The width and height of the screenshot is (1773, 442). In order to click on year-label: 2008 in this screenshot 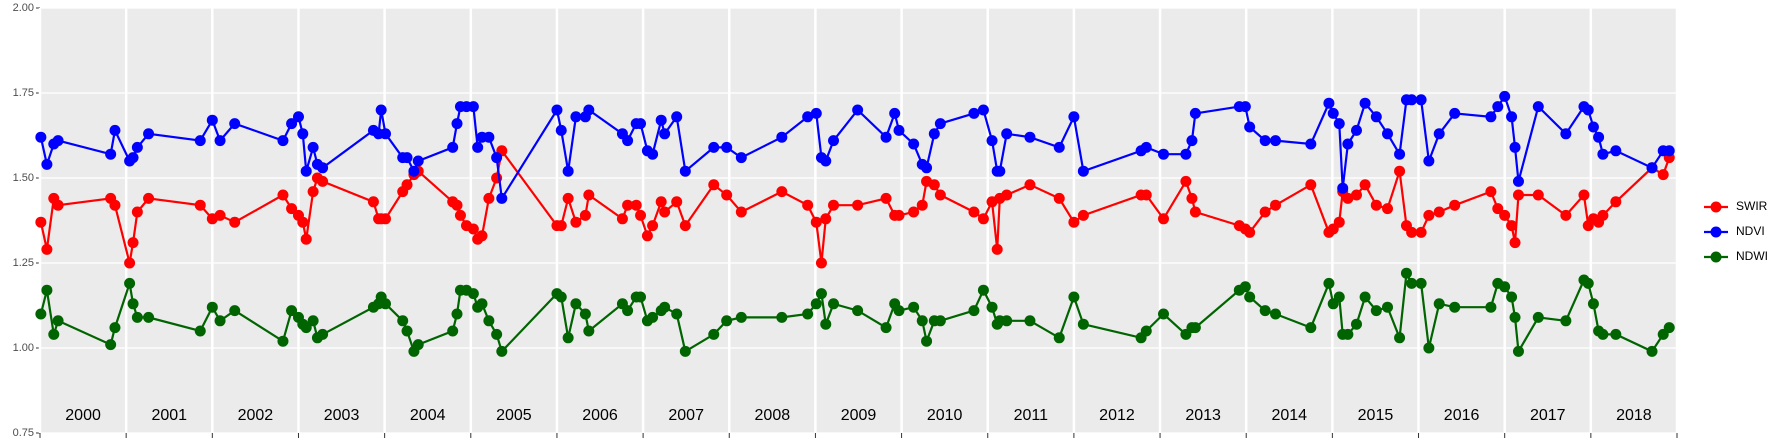, I will do `click(773, 415)`.